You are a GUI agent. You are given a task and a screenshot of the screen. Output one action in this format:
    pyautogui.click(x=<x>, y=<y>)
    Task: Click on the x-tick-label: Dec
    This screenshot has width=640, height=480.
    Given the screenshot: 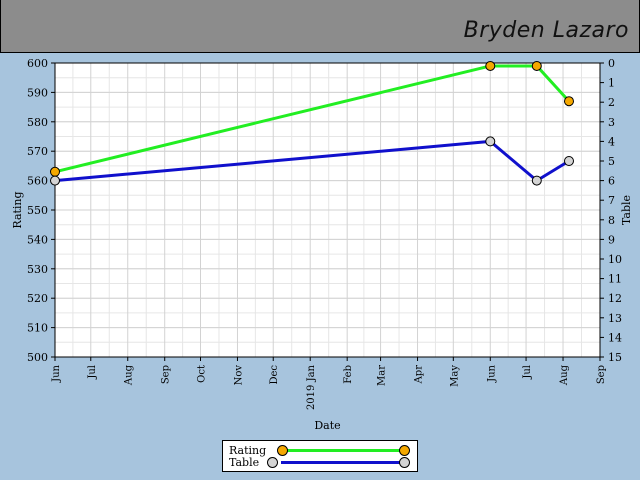 What is the action you would take?
    pyautogui.click(x=274, y=375)
    